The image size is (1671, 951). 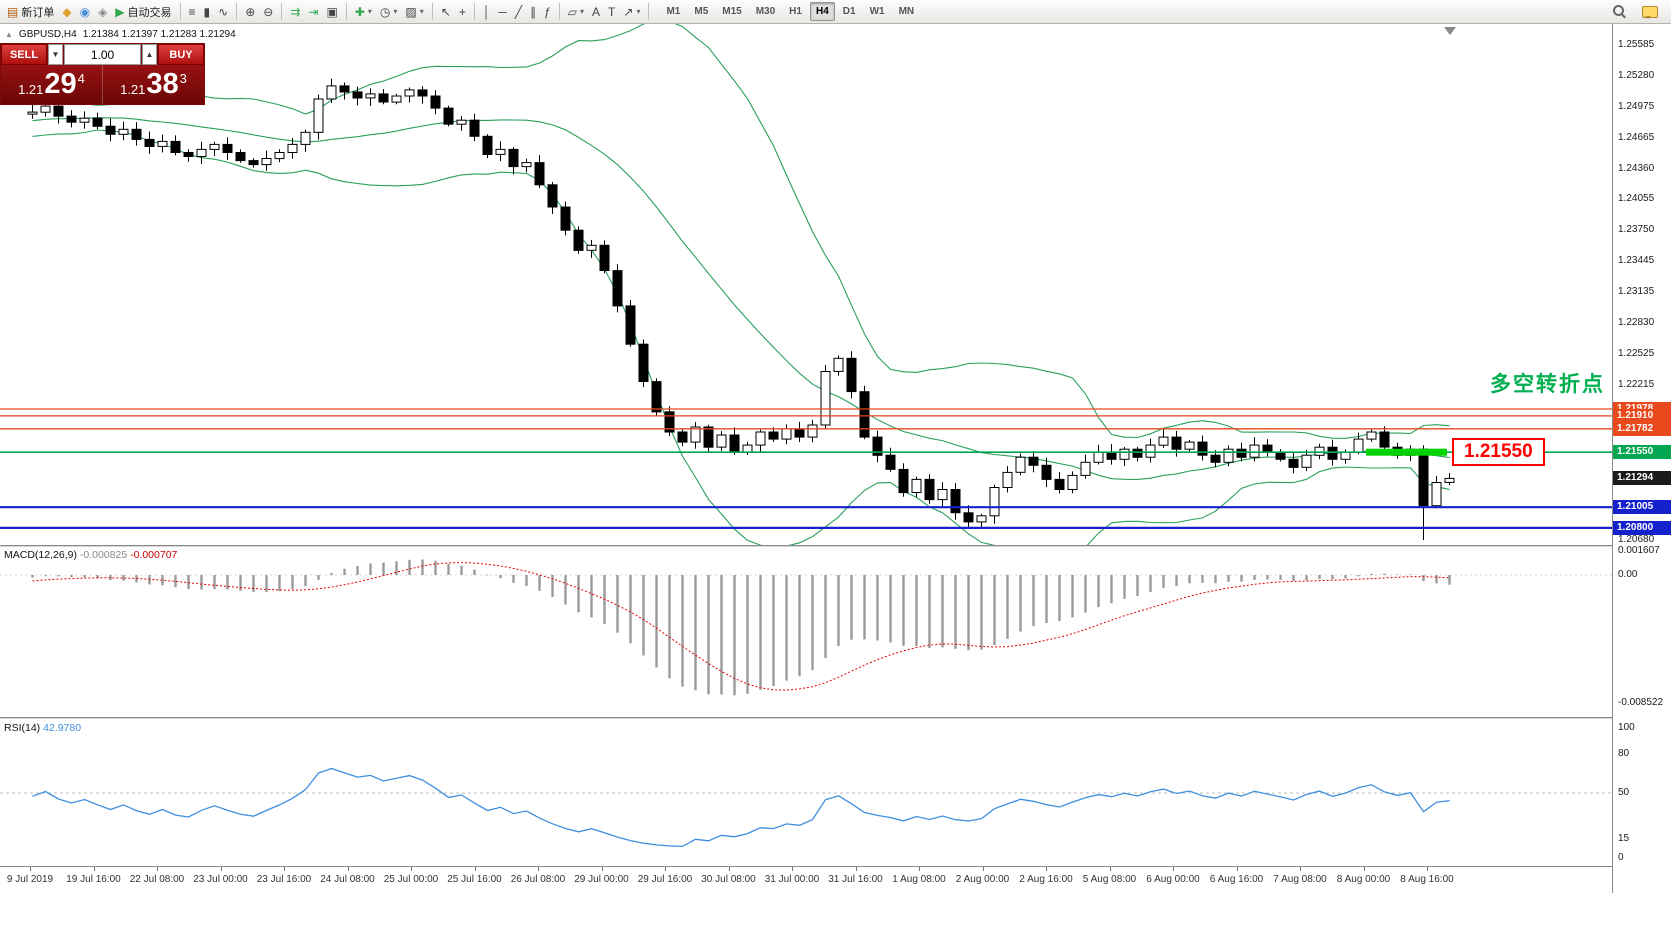 I want to click on crosshair-button: +, so click(x=462, y=12).